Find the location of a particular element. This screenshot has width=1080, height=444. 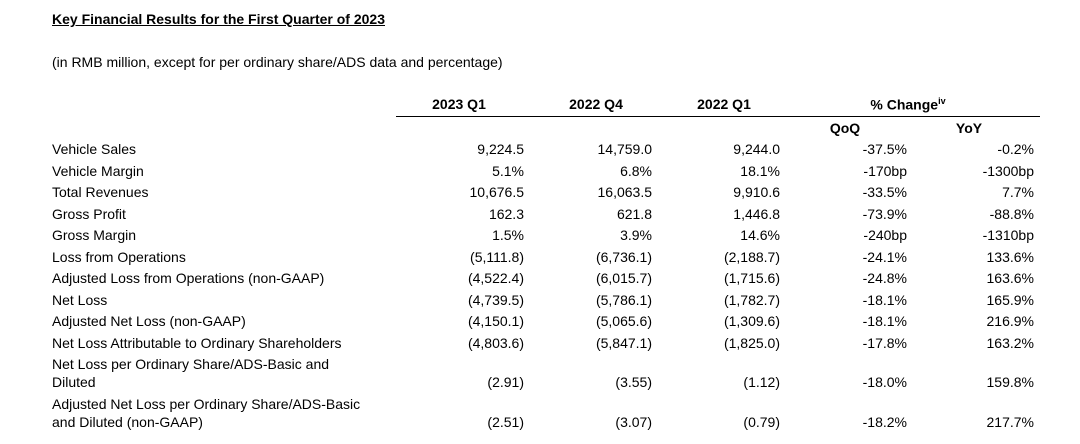

value-2023q1: 9,224.5 is located at coordinates (500, 149).